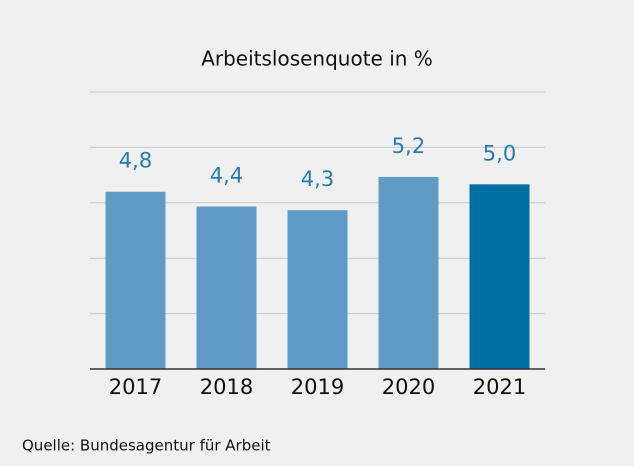  What do you see at coordinates (317, 179) in the screenshot?
I see `value-label: 4,3` at bounding box center [317, 179].